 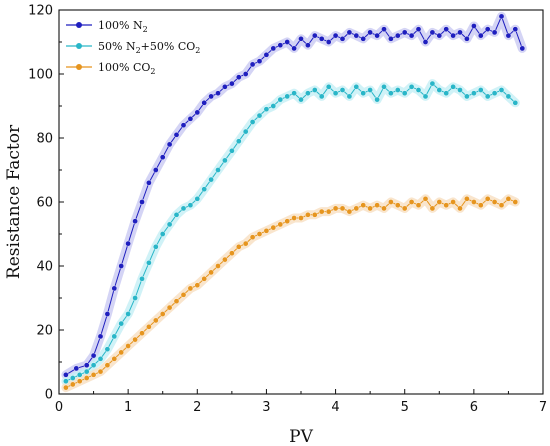 I want to click on x-tick-label: 0, so click(x=59, y=407).